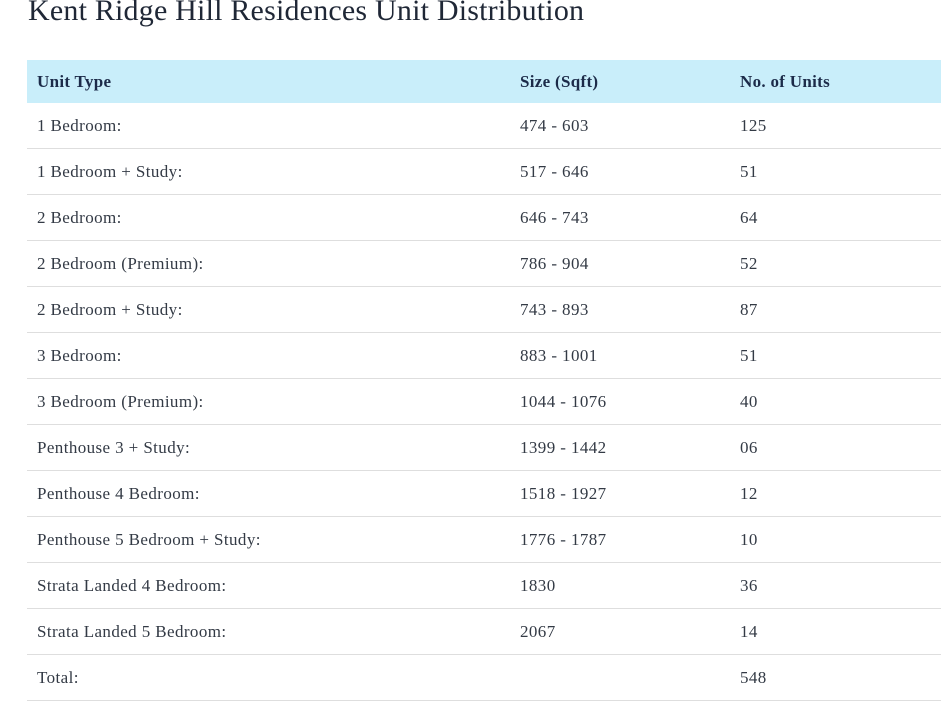 This screenshot has width=943, height=717. What do you see at coordinates (835, 126) in the screenshot?
I see `cell-no-of-units: 125` at bounding box center [835, 126].